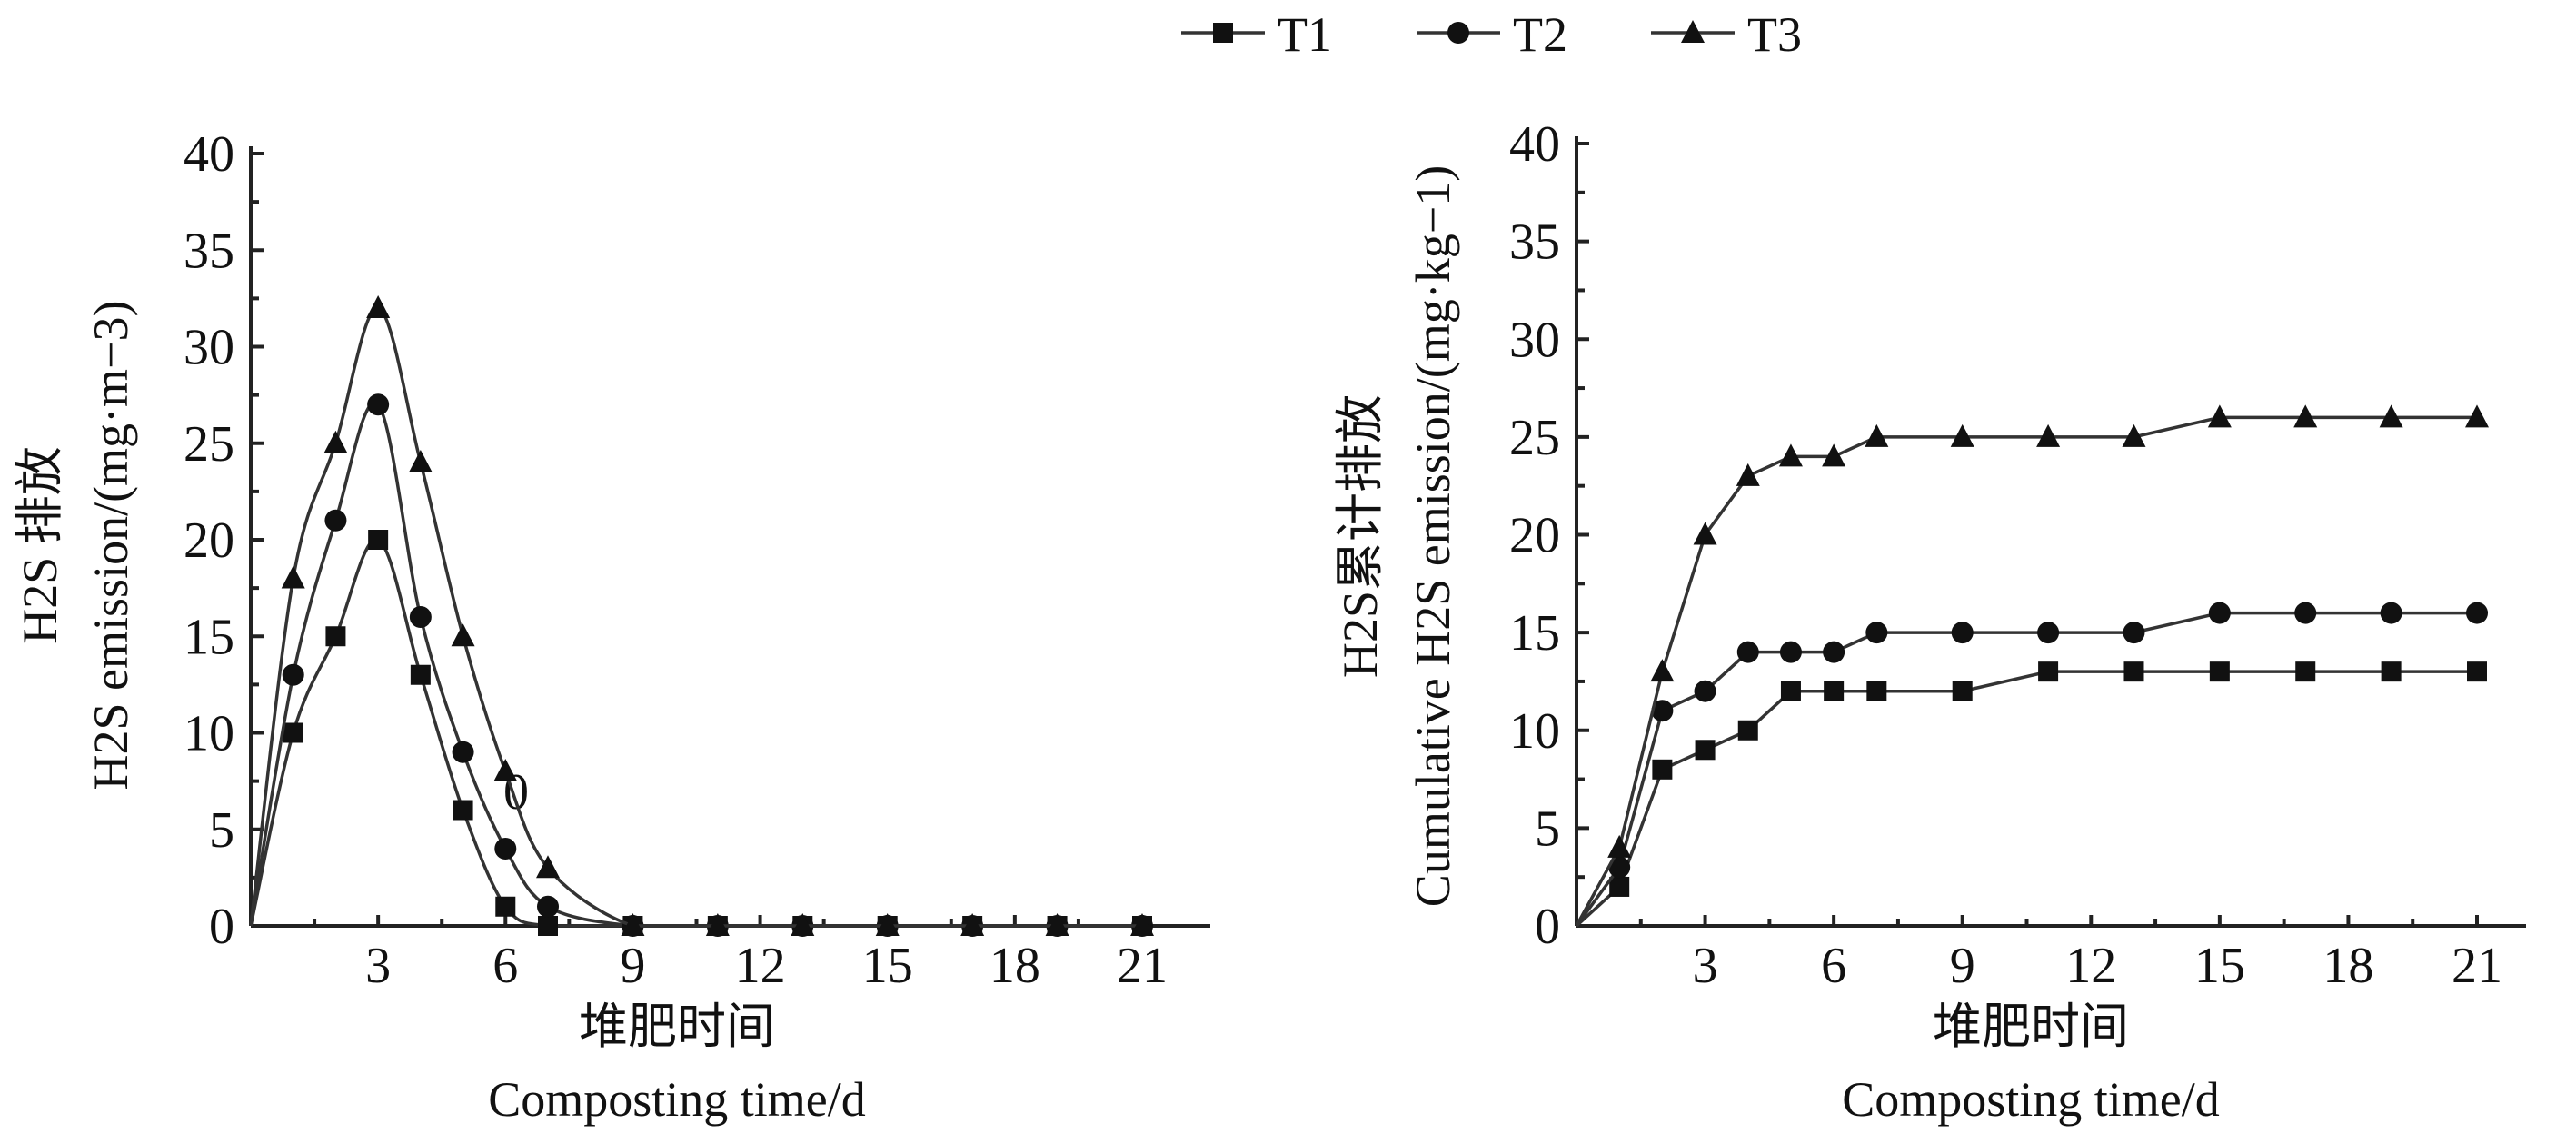  Describe the element at coordinates (696, 733) in the screenshot. I see `series-line-t1` at that location.